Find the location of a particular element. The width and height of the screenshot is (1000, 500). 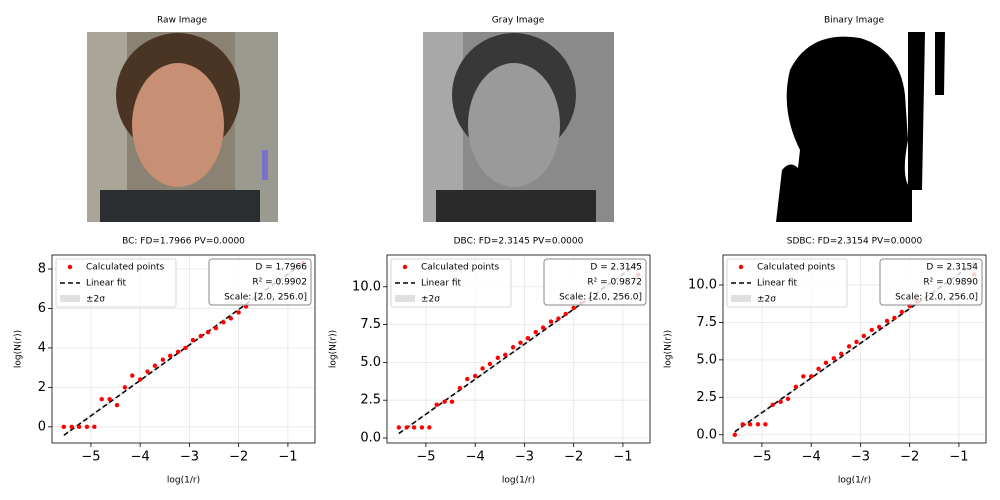

annotation-text: R² = 0.9872 is located at coordinates (614, 283).